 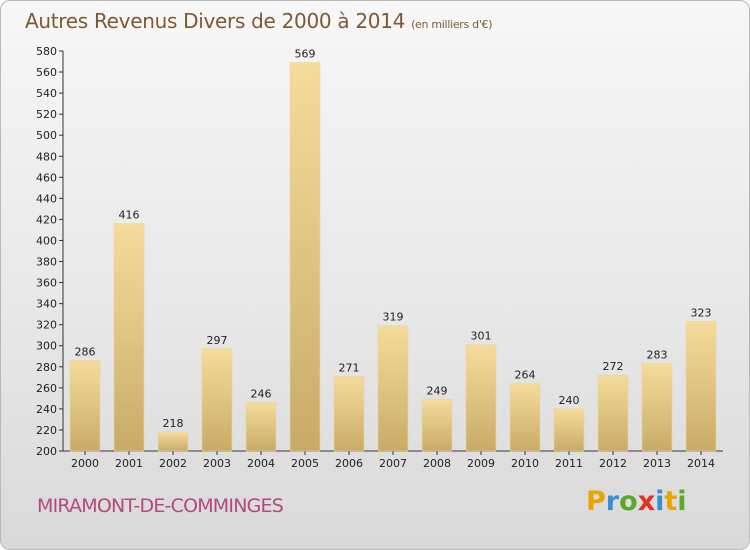 I want to click on bar-2007, so click(x=393, y=388).